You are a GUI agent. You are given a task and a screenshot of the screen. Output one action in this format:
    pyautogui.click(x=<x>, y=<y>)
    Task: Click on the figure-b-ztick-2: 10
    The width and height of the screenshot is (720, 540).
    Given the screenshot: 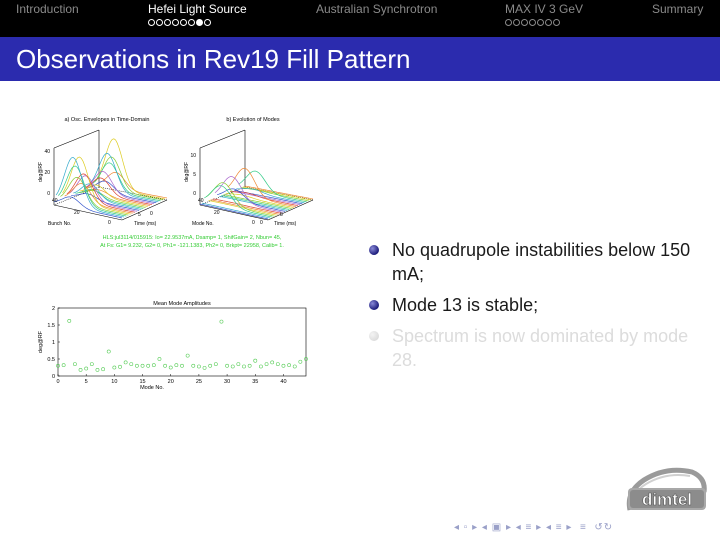 What is the action you would take?
    pyautogui.click(x=193, y=156)
    